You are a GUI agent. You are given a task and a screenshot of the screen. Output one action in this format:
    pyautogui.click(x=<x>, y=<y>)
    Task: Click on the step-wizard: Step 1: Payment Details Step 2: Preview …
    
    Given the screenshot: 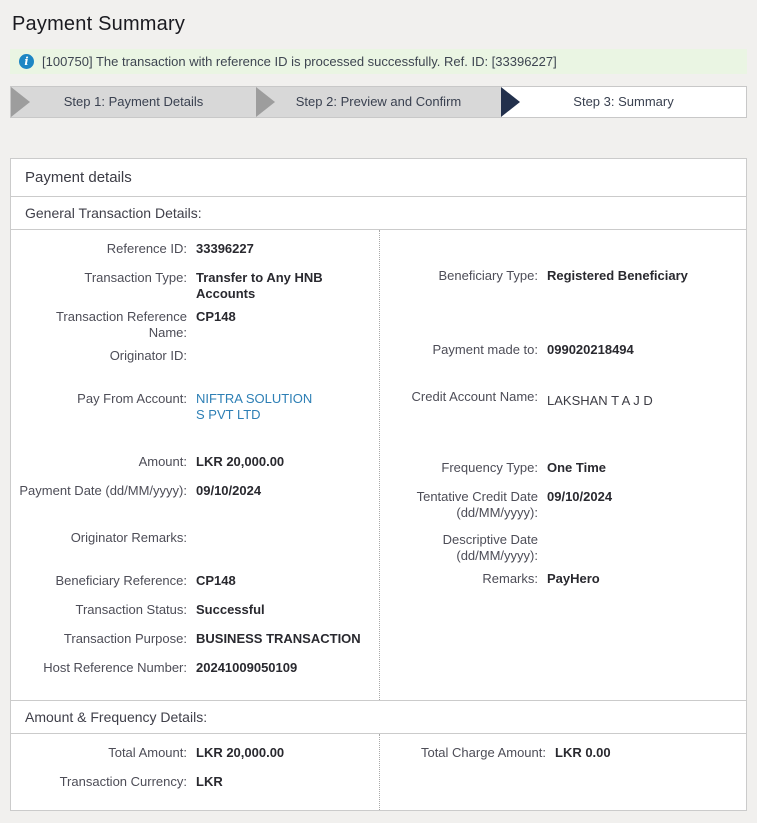 What is the action you would take?
    pyautogui.click(x=378, y=102)
    